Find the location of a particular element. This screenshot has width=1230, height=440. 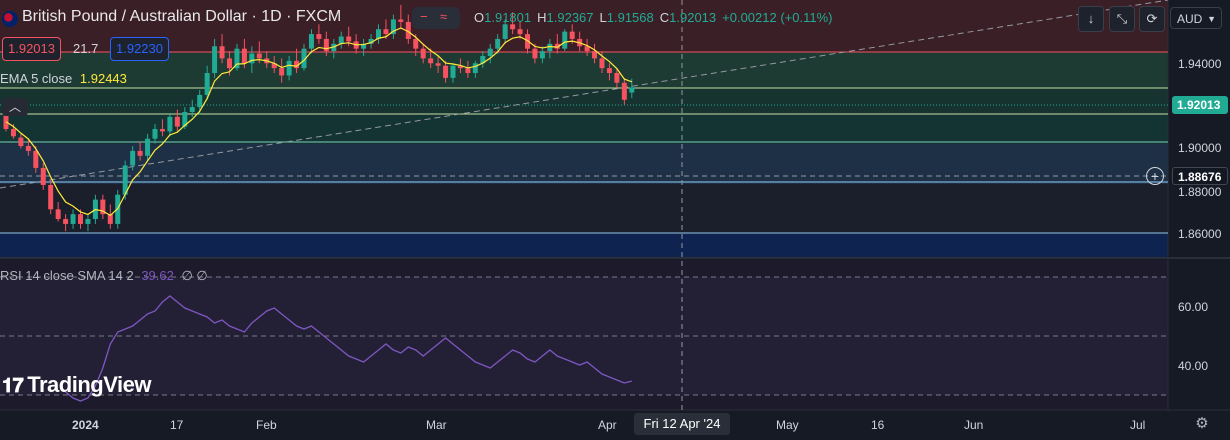

collapse-legend-button: ︿ is located at coordinates (15, 107).